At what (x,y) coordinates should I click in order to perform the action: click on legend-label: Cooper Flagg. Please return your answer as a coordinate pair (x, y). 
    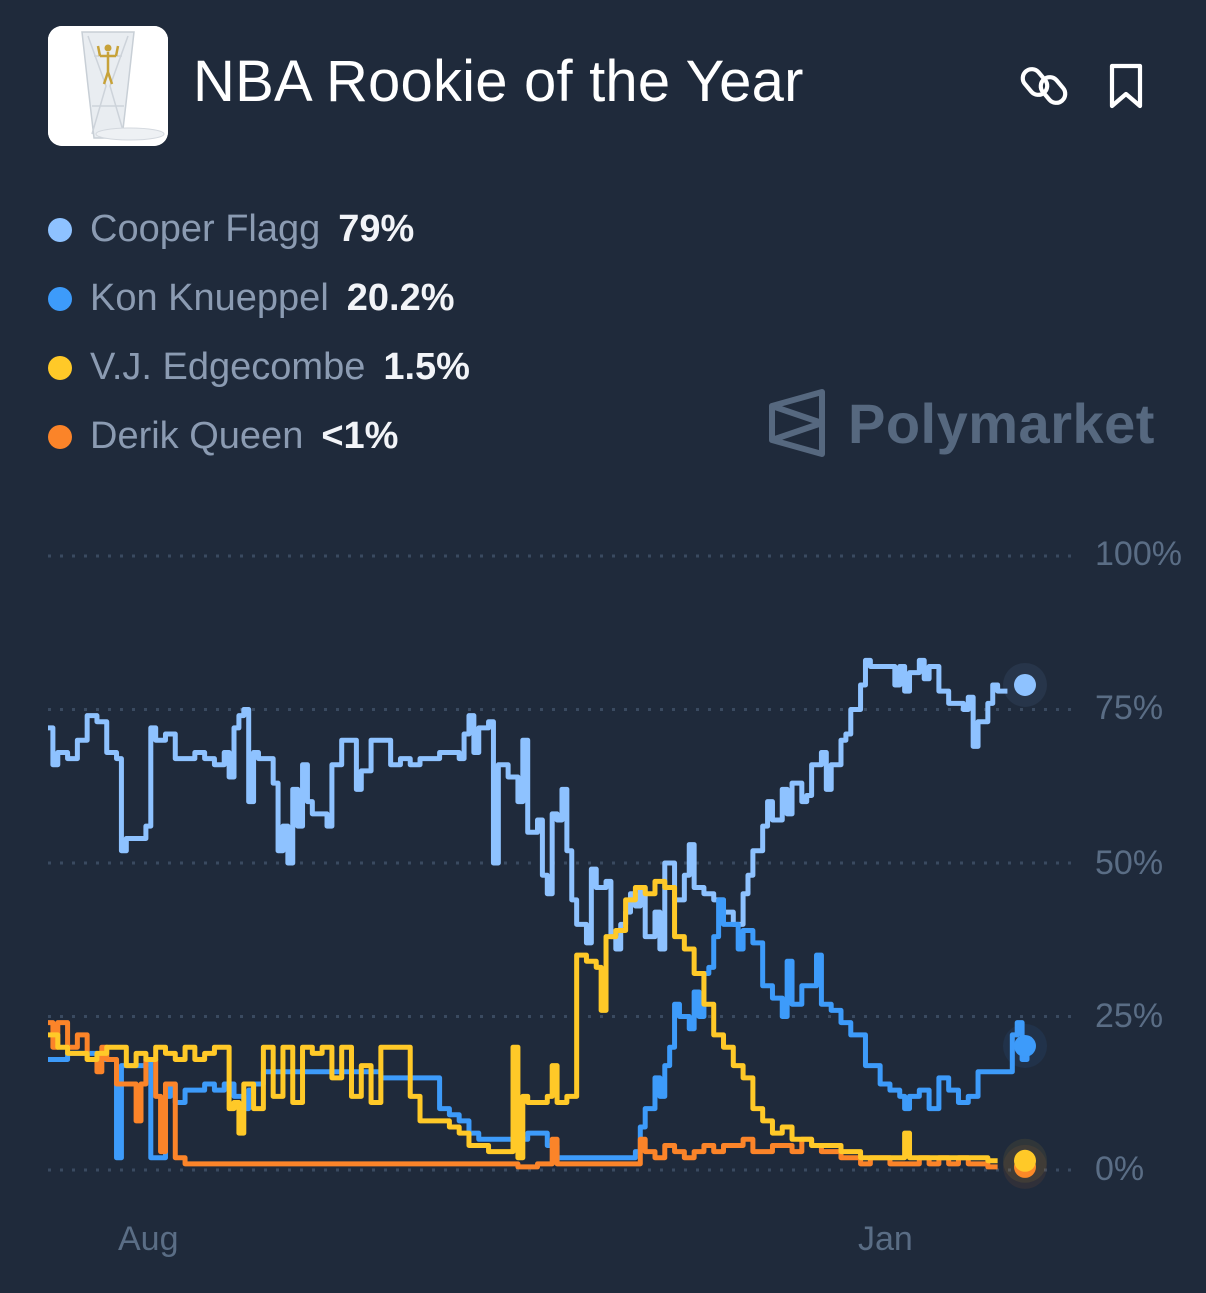
    Looking at the image, I should click on (205, 229).